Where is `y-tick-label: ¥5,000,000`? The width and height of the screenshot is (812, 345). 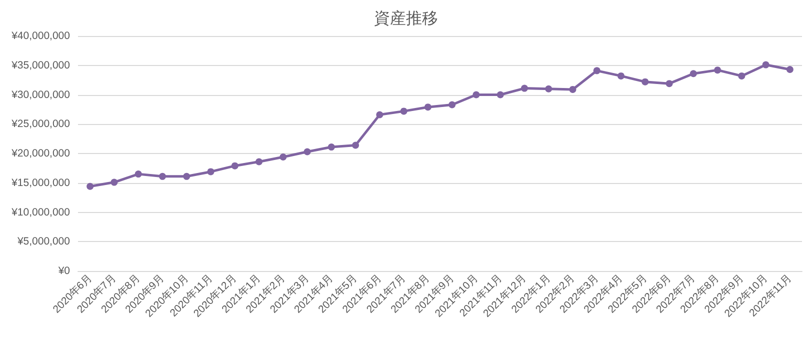
y-tick-label: ¥5,000,000 is located at coordinates (43, 242).